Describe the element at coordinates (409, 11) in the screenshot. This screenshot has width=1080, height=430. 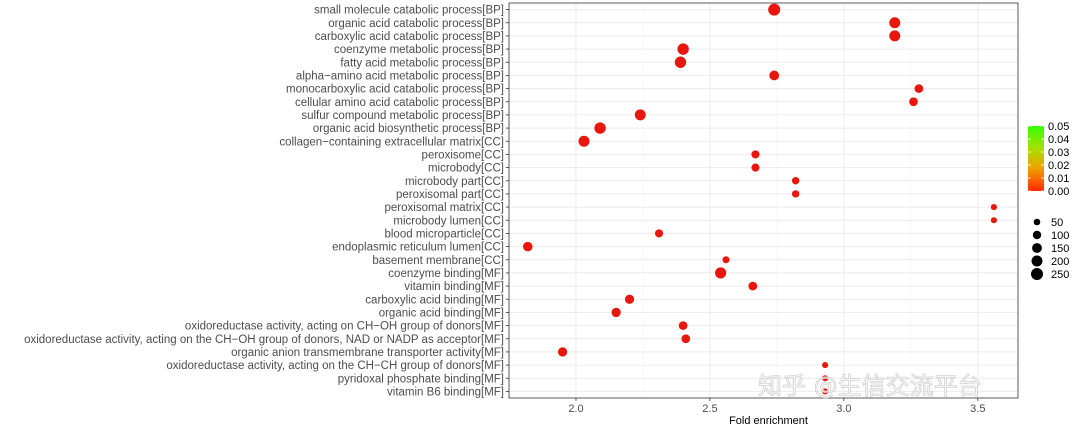
I see `y-tick-label: small molecule catabolic process[BP]` at that location.